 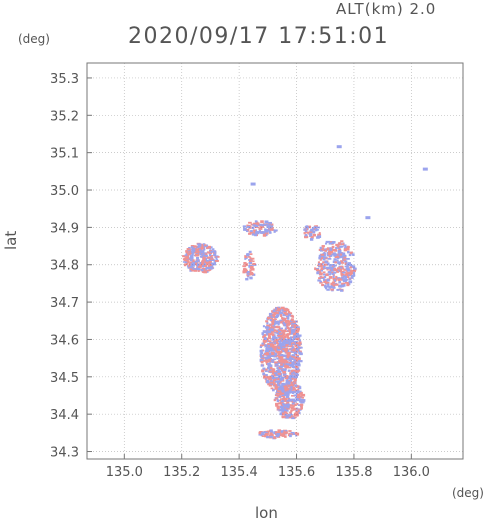 I want to click on y-tick-label: 34.8, so click(x=64, y=266).